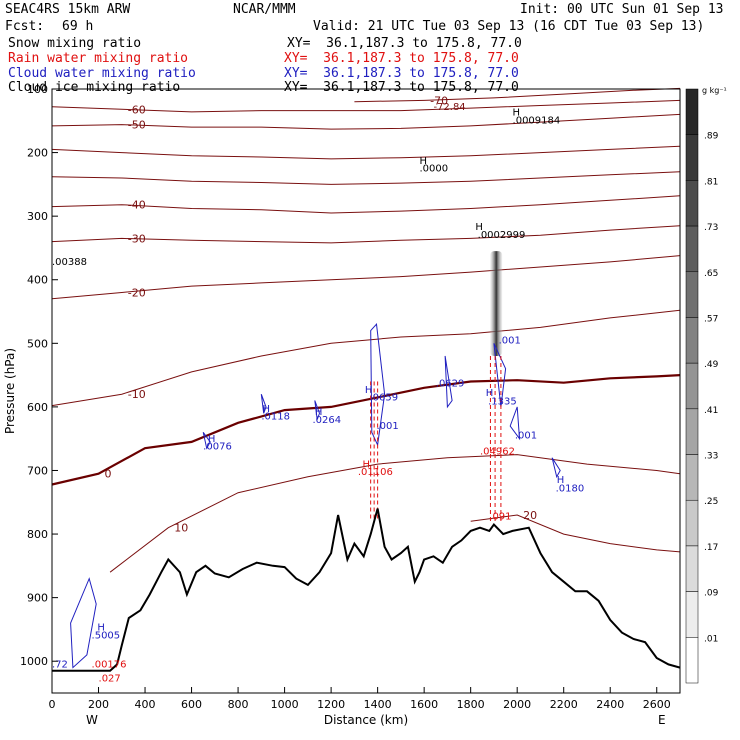 Image resolution: width=740 pixels, height=740 pixels. What do you see at coordinates (69, 262) in the screenshot?
I see `field-annotation: .00388` at bounding box center [69, 262].